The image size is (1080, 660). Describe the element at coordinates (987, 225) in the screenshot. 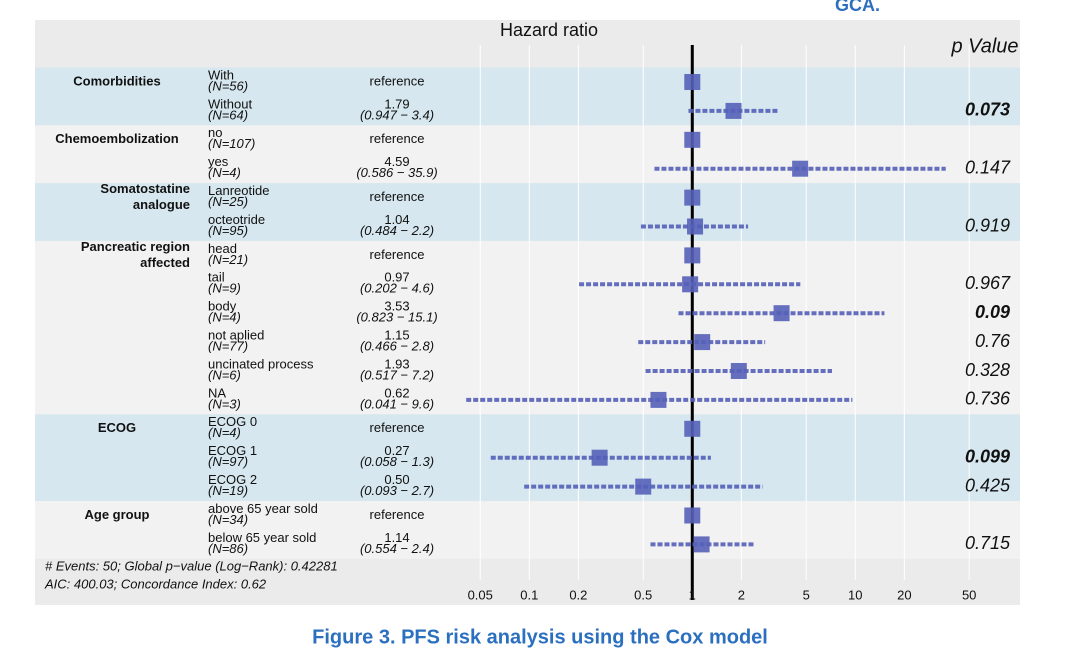

I see `p-value: 0.919` at that location.